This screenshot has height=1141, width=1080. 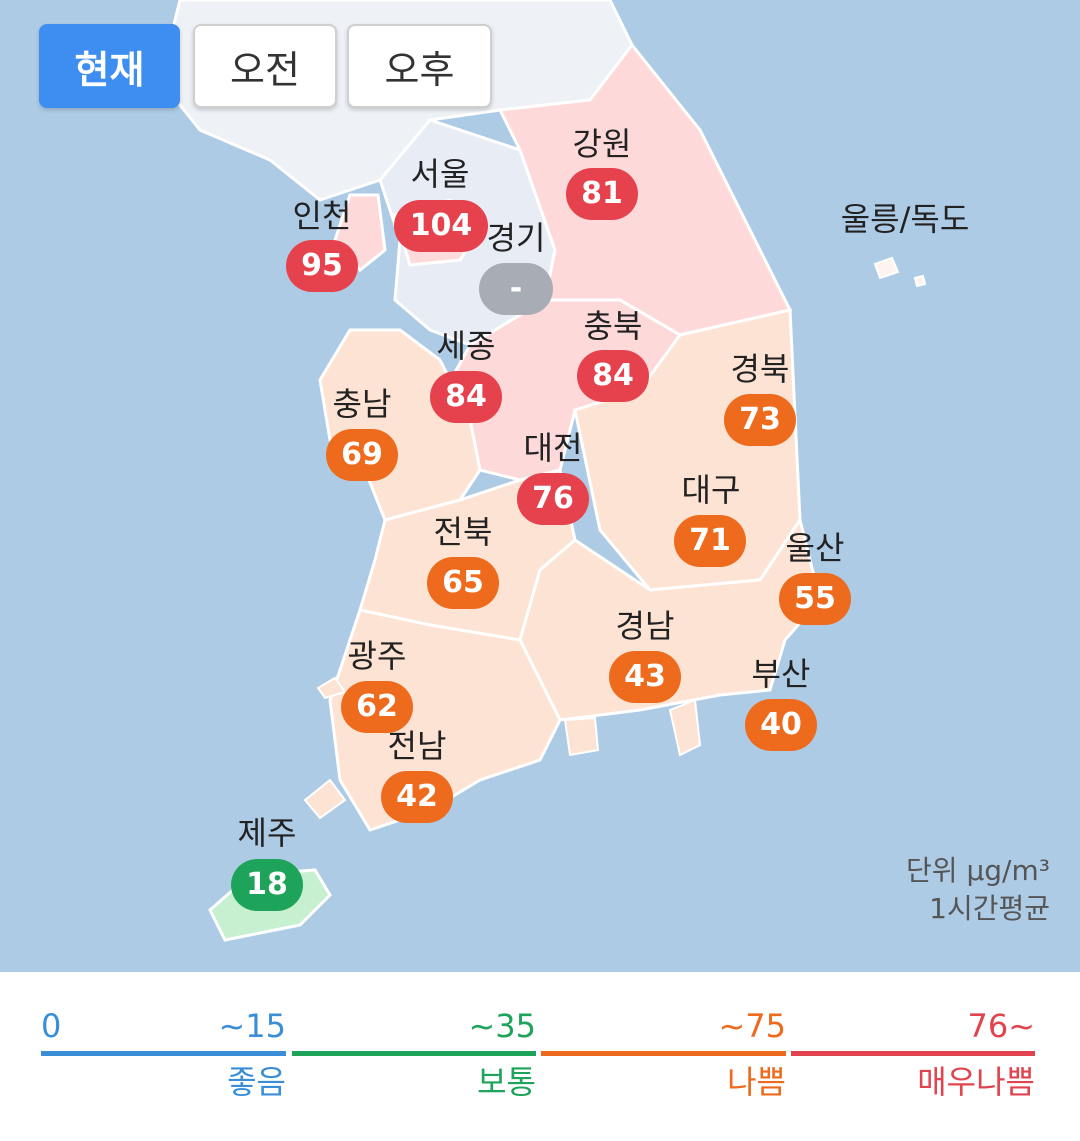 I want to click on average-line: 1시간평균, so click(x=989, y=908).